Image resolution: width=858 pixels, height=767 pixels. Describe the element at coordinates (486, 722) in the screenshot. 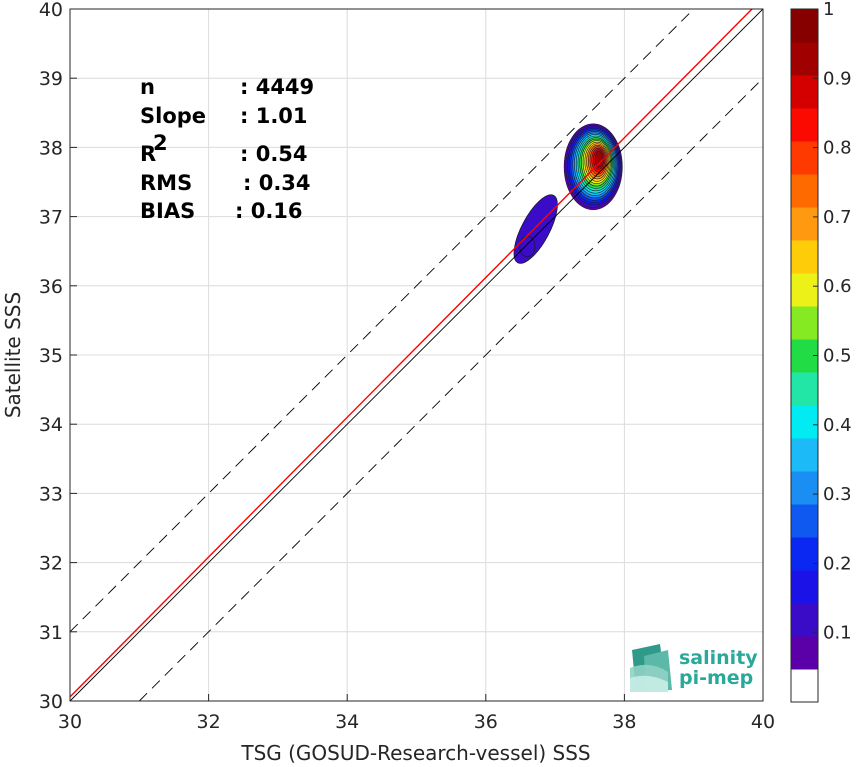

I see `x-tick-label: 36` at that location.